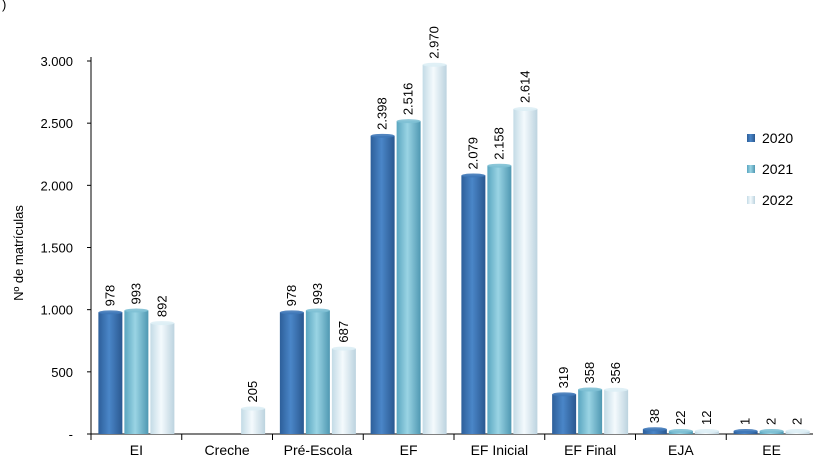 Image resolution: width=813 pixels, height=460 pixels. Describe the element at coordinates (62, 372) in the screenshot. I see `y-tick-label: 500` at that location.